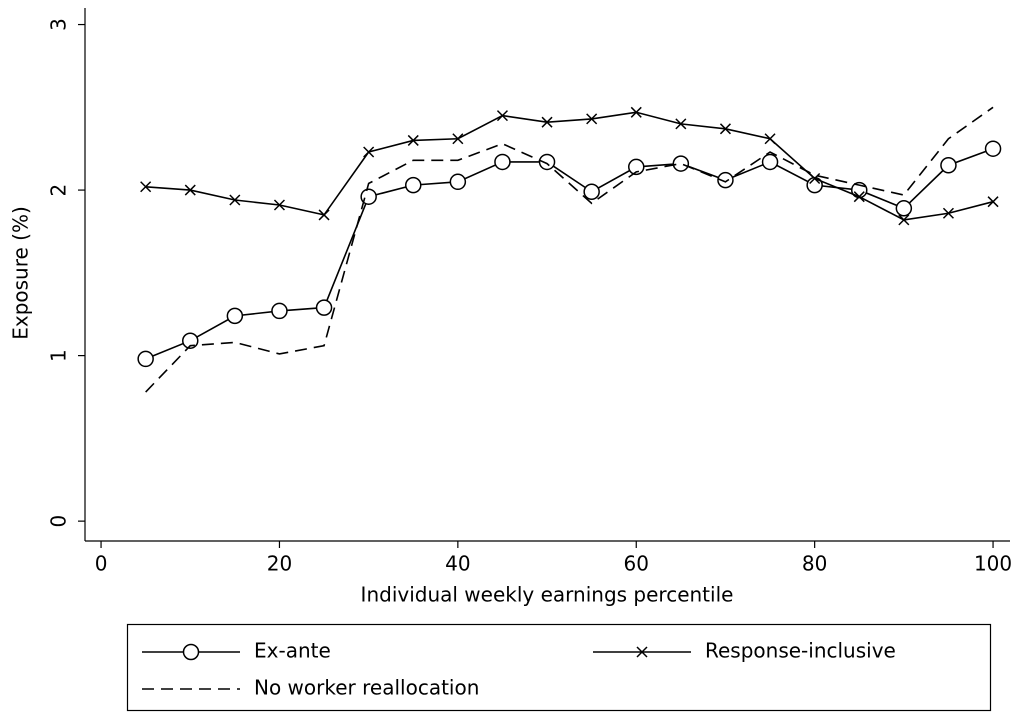 The width and height of the screenshot is (1019, 713). Describe the element at coordinates (814, 564) in the screenshot. I see `x-tick-label: 80` at that location.